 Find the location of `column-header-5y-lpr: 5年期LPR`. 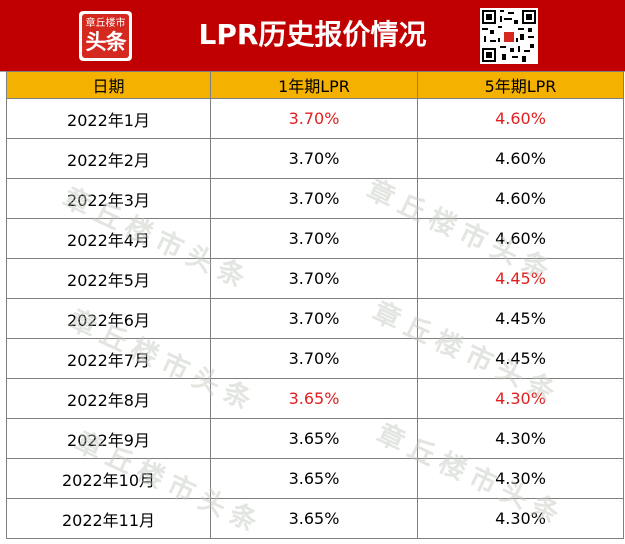

column-header-5y-lpr: 5年期LPR is located at coordinates (520, 85).